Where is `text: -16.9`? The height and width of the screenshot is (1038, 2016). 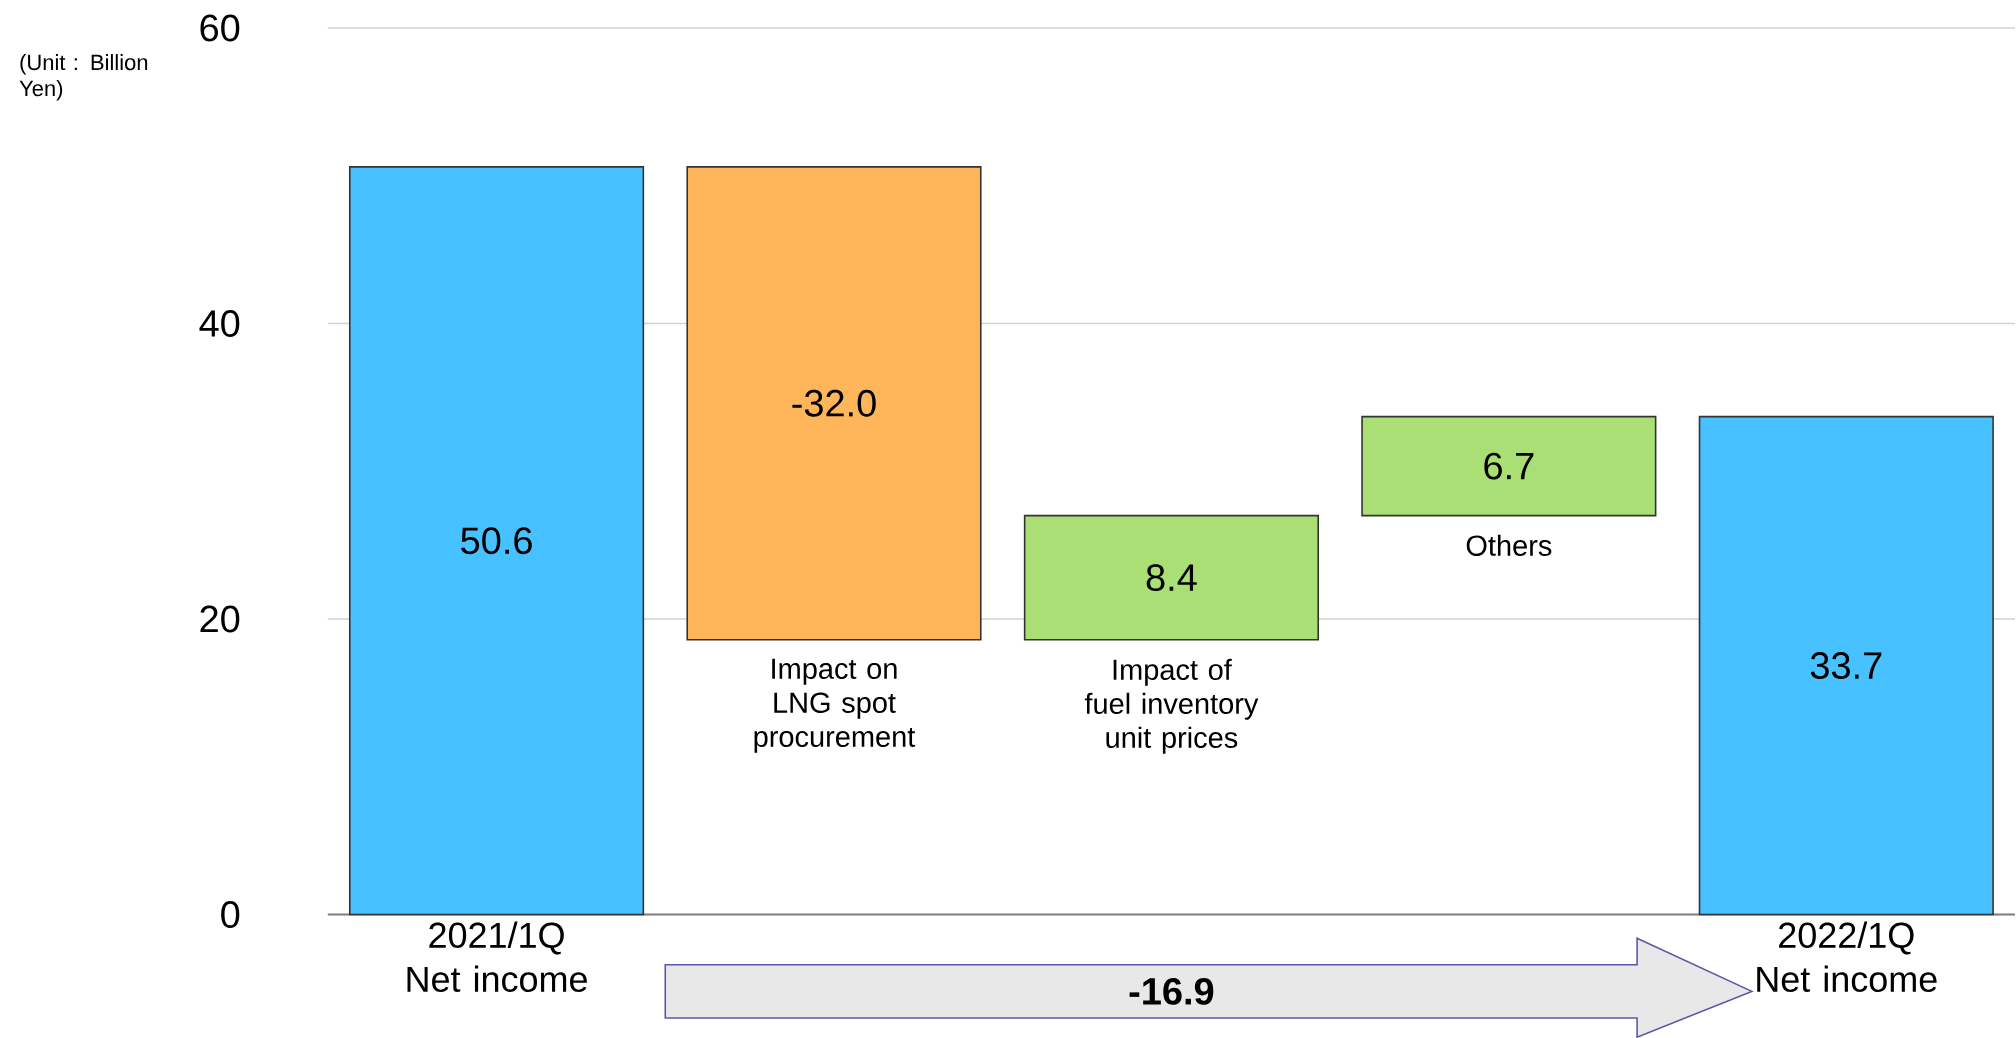 text: -16.9 is located at coordinates (1171, 991).